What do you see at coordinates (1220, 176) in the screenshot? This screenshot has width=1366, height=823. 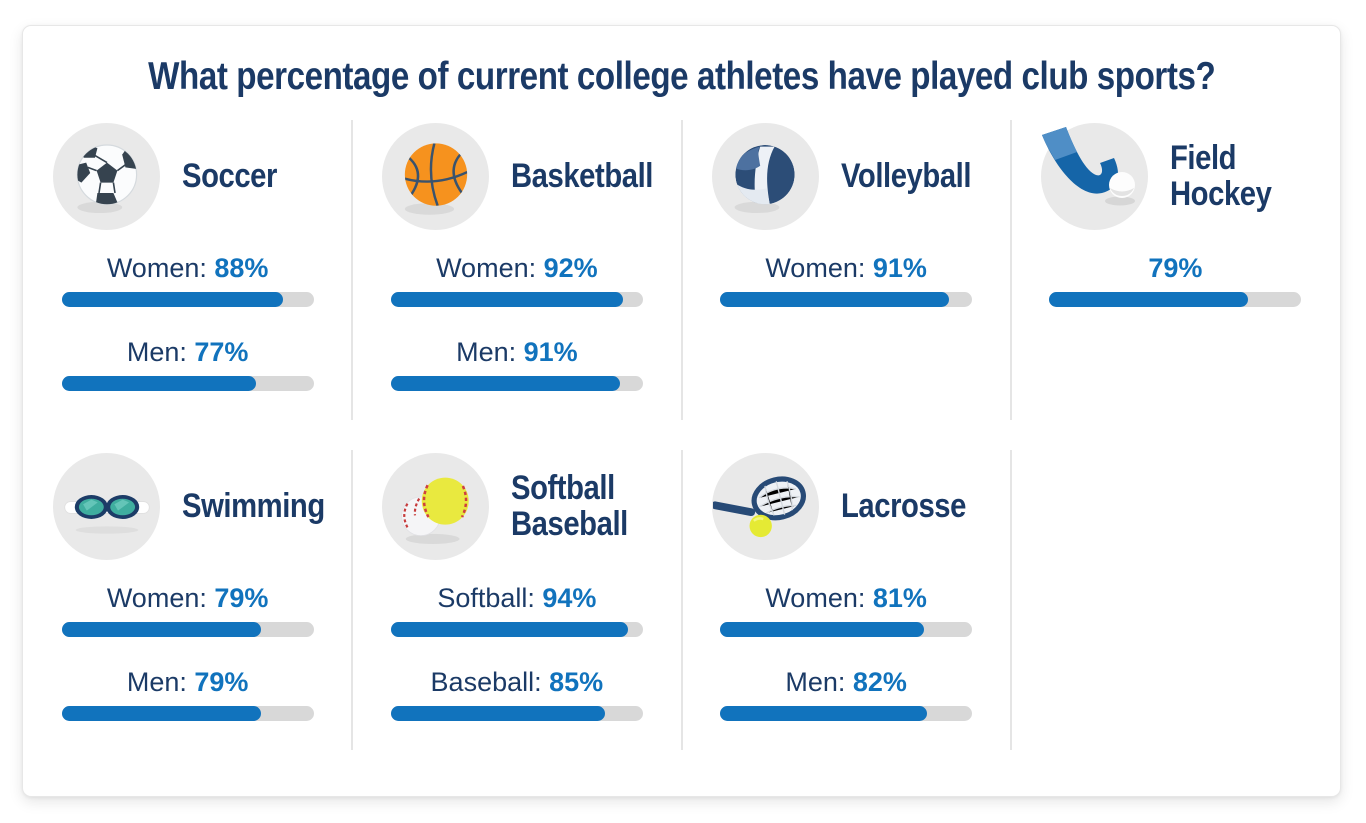 I see `sport-name: Field Hockey` at bounding box center [1220, 176].